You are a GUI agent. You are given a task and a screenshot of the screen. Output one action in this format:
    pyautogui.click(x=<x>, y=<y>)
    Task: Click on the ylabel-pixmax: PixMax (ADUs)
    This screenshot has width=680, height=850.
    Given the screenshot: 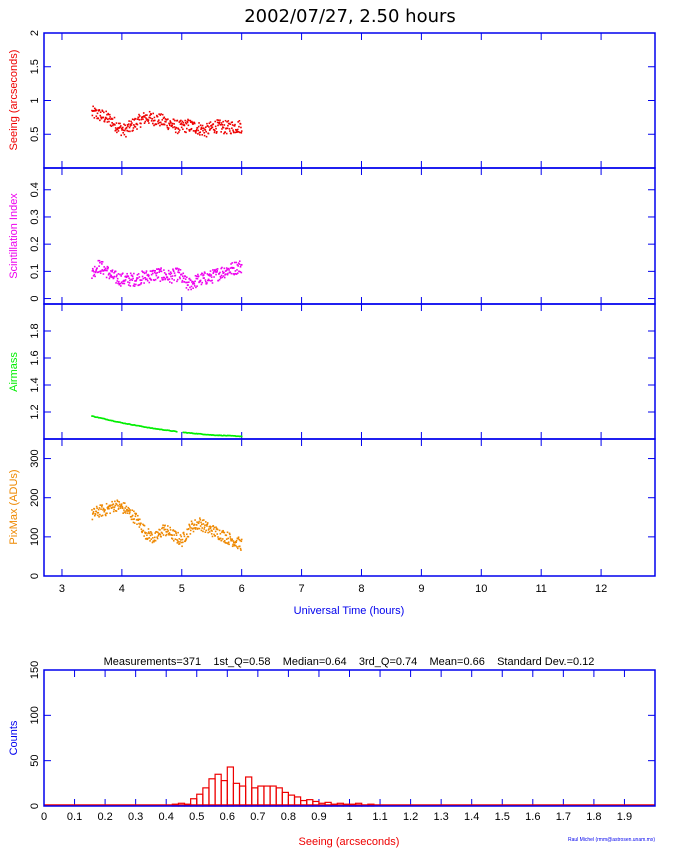 What is the action you would take?
    pyautogui.click(x=14, y=506)
    